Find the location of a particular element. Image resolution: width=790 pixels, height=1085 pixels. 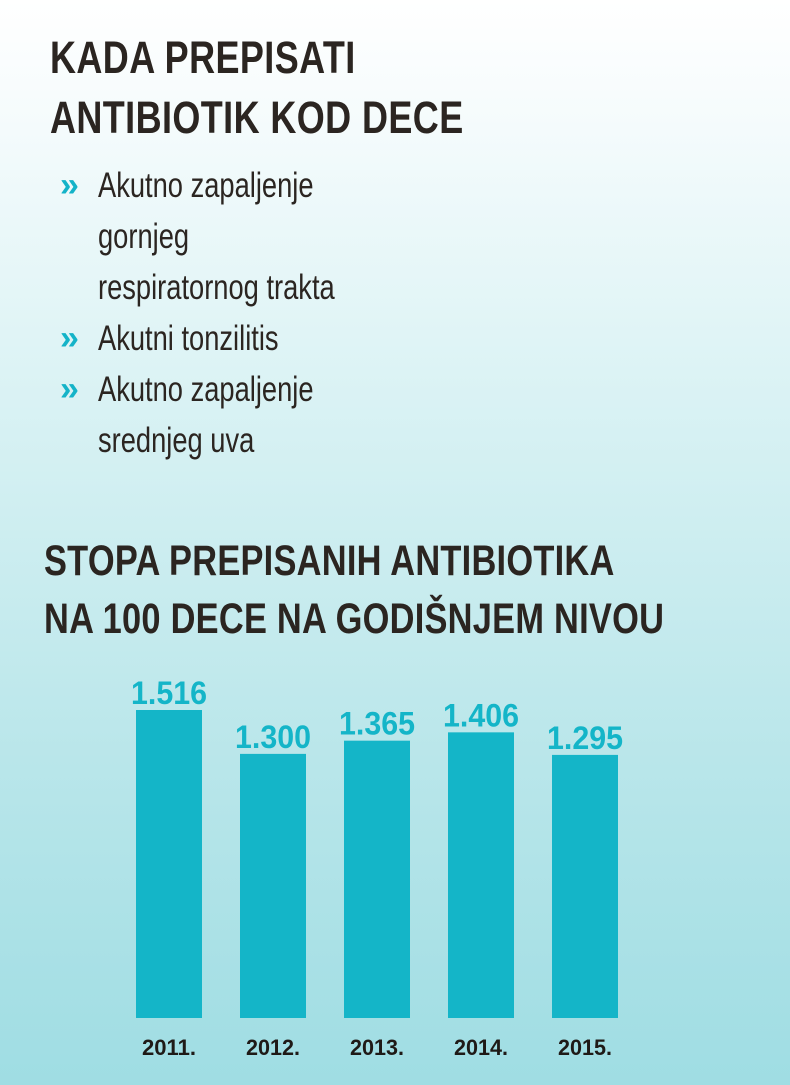

bar-2012 is located at coordinates (273, 885).